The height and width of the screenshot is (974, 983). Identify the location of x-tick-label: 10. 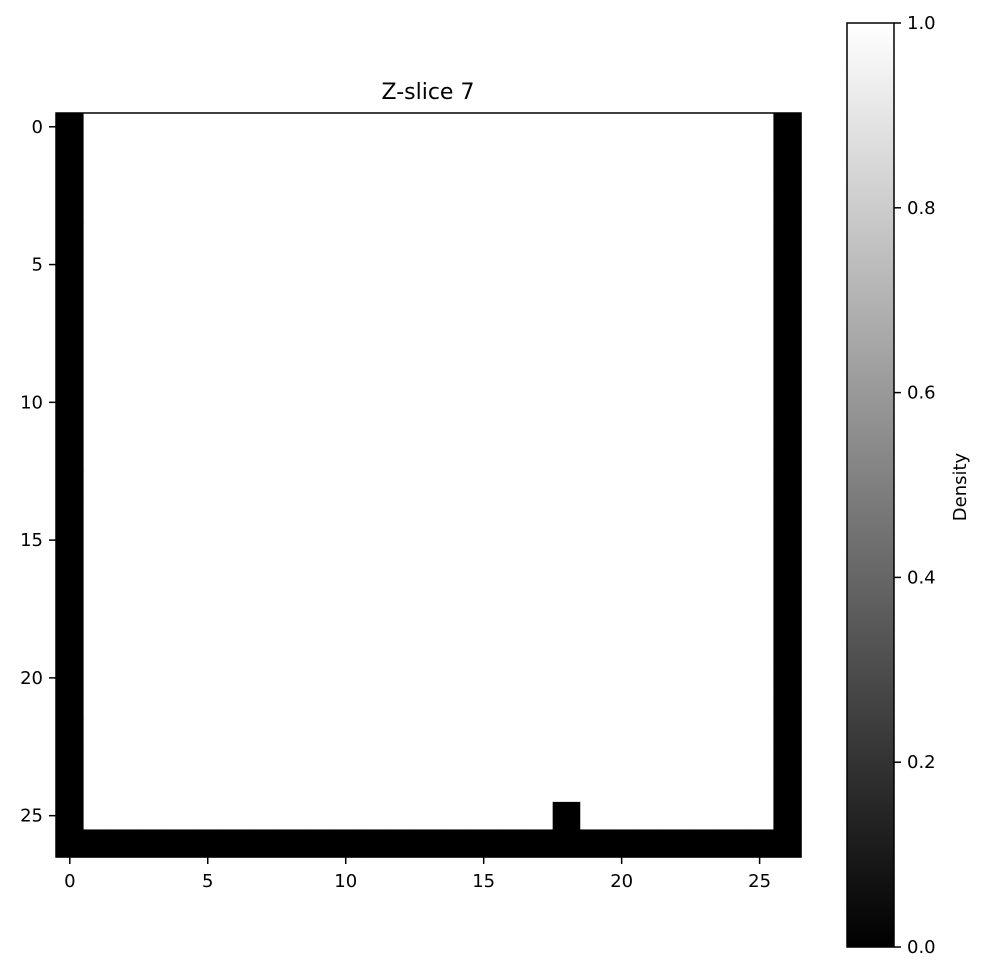
(345, 881).